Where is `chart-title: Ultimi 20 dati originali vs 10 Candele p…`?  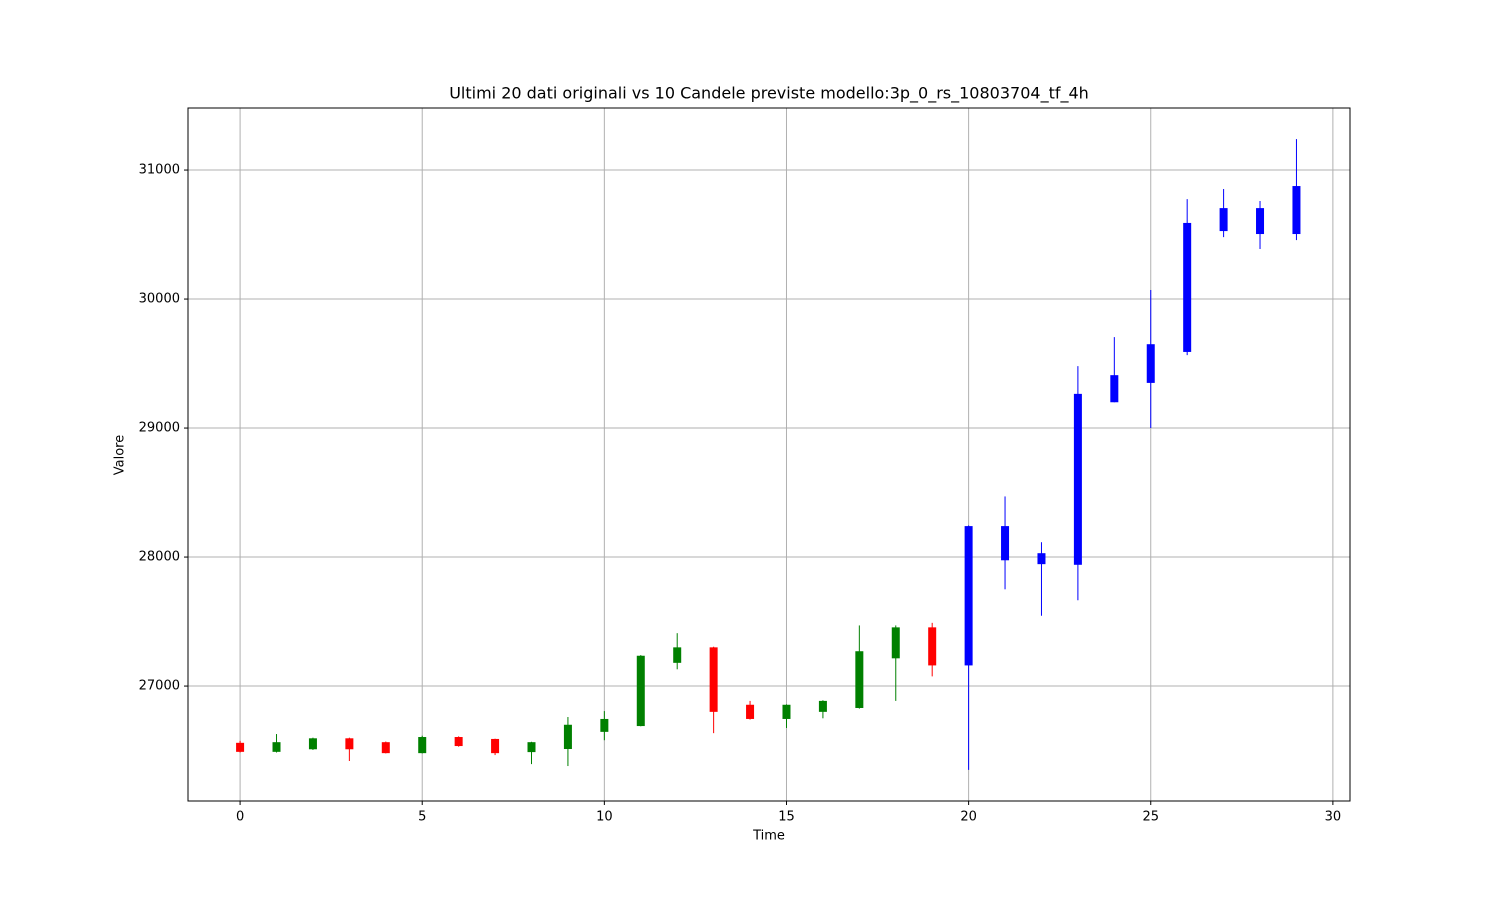
chart-title: Ultimi 20 dati originali vs 10 Candele p… is located at coordinates (769, 94).